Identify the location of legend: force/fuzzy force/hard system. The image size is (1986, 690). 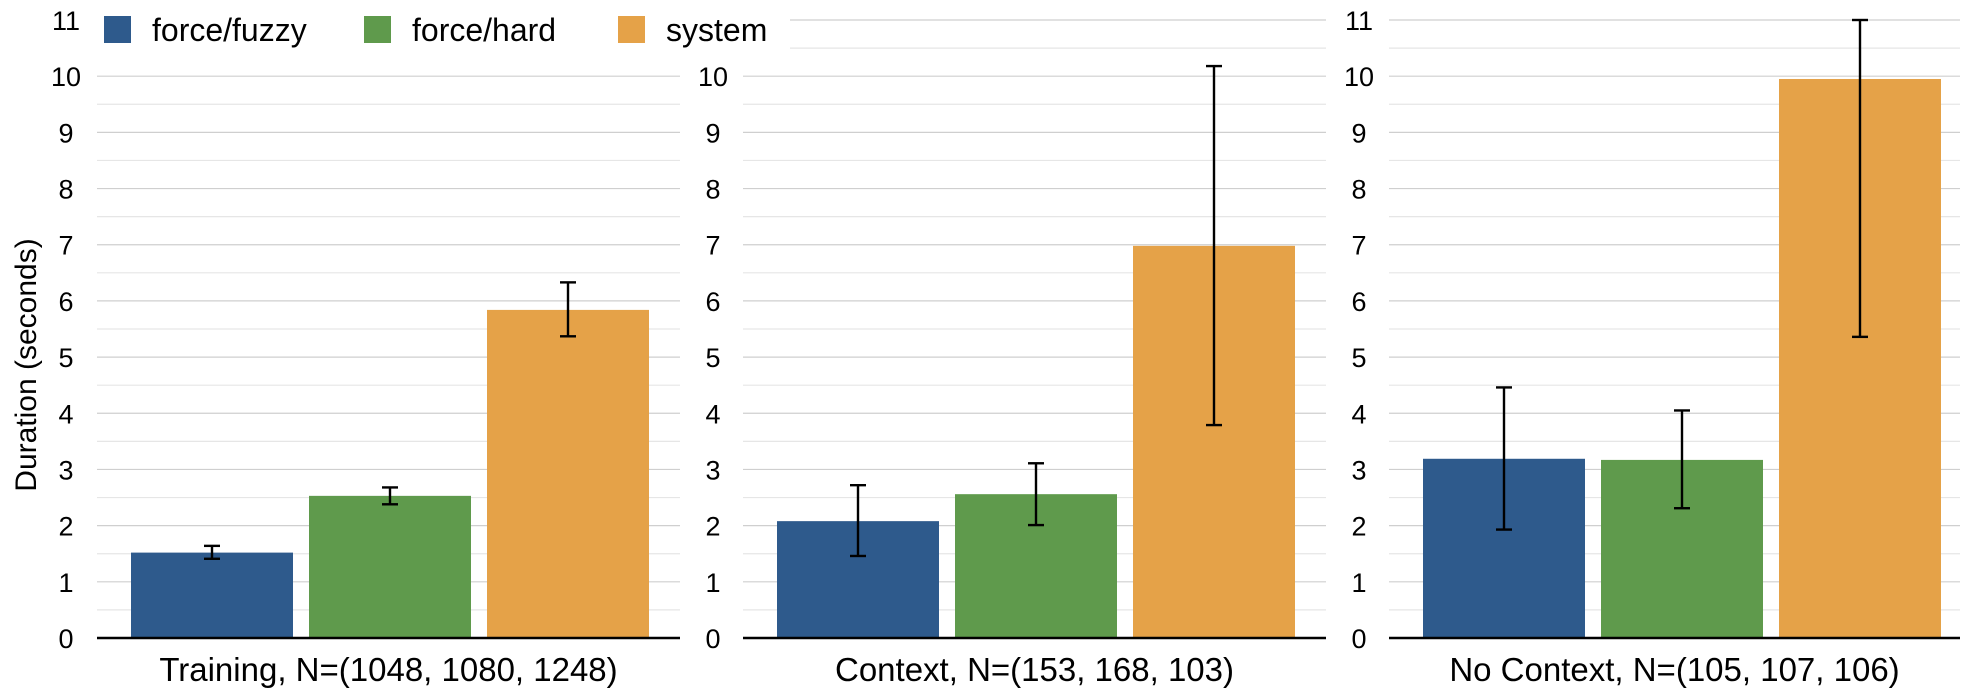
(440, 26).